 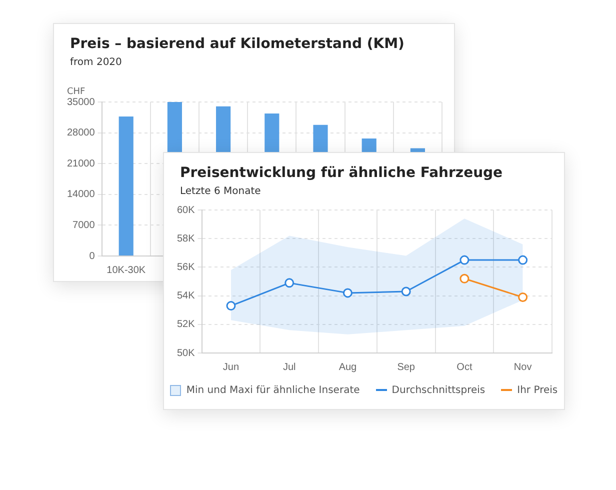 I want to click on x-tick-label: 10K-30K, so click(x=126, y=270).